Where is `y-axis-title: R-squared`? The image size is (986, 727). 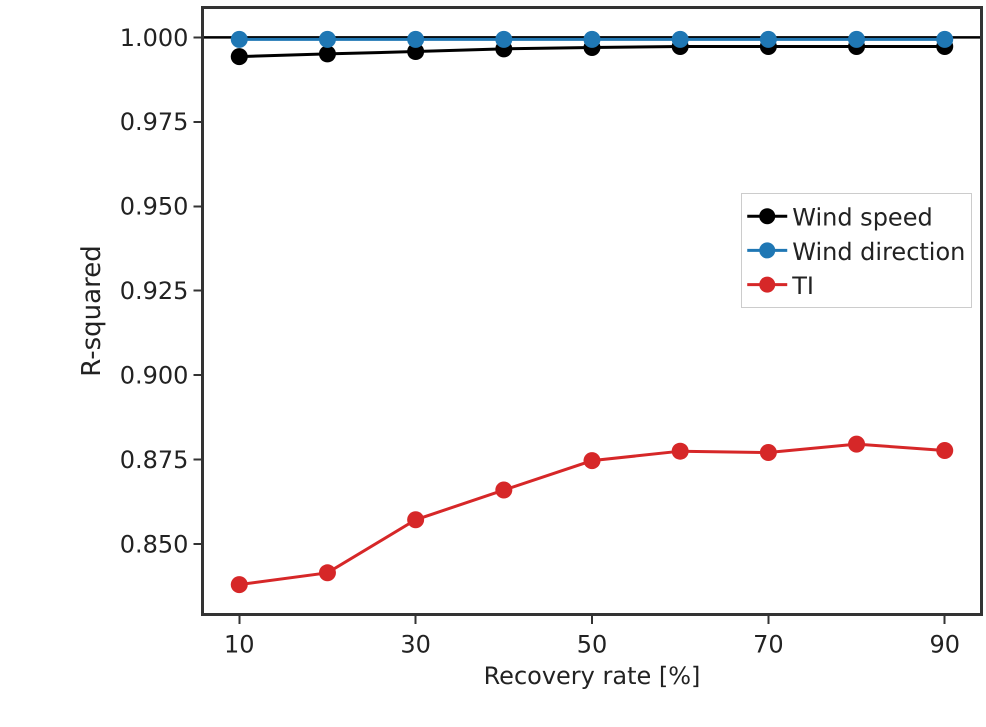 y-axis-title: R-squared is located at coordinates (92, 311).